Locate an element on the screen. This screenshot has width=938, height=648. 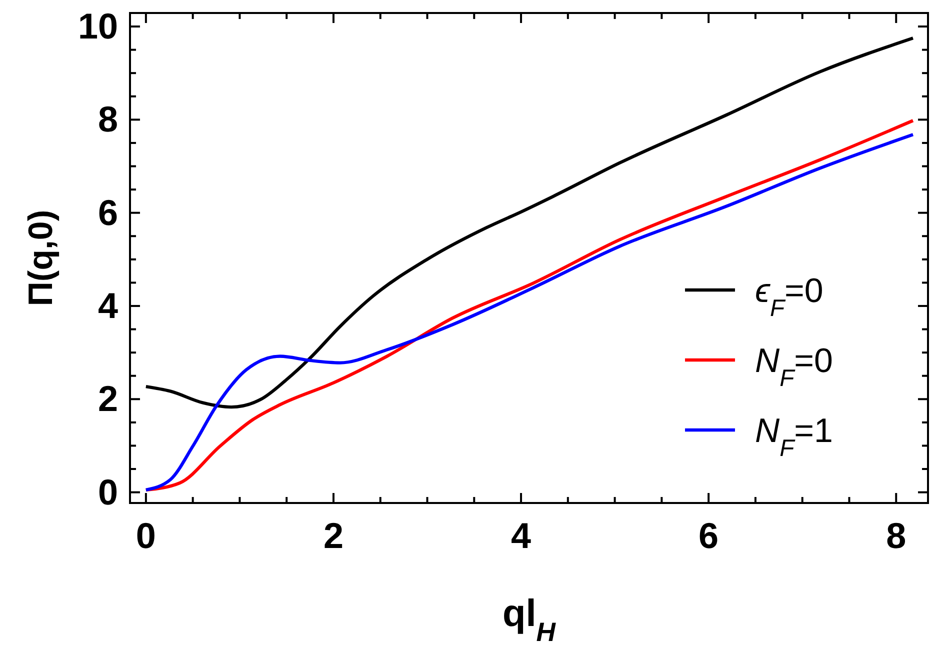
x-tick-label: 6 is located at coordinates (708, 535).